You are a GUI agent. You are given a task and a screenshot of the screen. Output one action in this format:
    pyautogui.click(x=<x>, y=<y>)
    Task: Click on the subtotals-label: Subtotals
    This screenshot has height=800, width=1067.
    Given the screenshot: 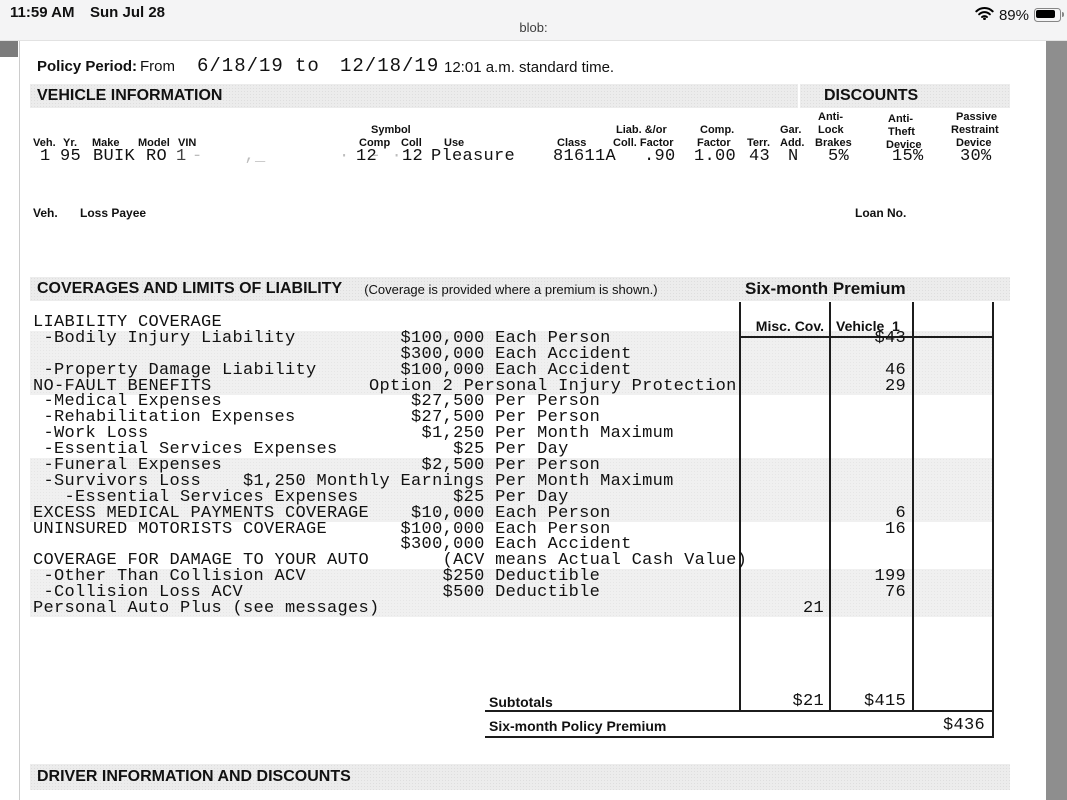 What is the action you would take?
    pyautogui.click(x=521, y=702)
    